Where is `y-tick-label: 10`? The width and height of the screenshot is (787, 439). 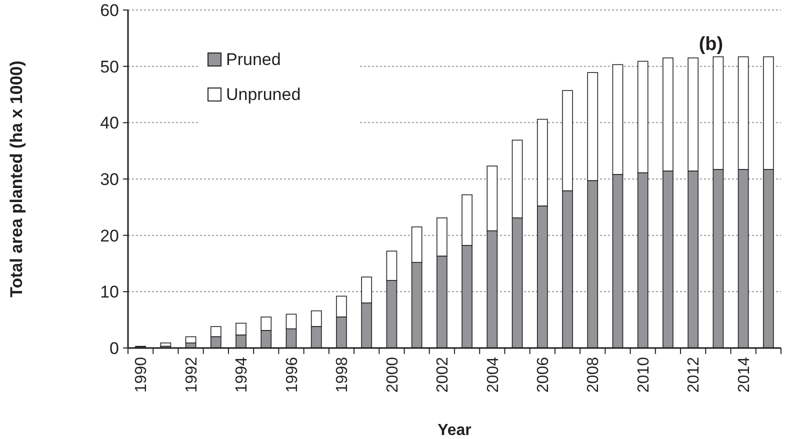 y-tick-label: 10 is located at coordinates (109, 292).